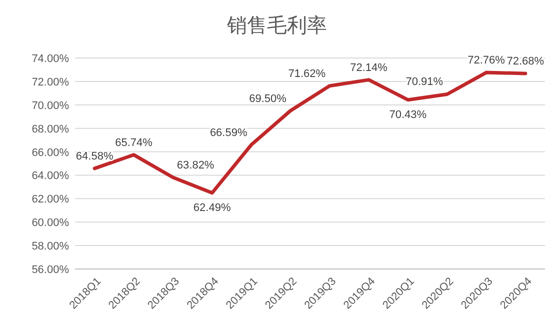  I want to click on y-tick-label: 56.00%, so click(51, 270).